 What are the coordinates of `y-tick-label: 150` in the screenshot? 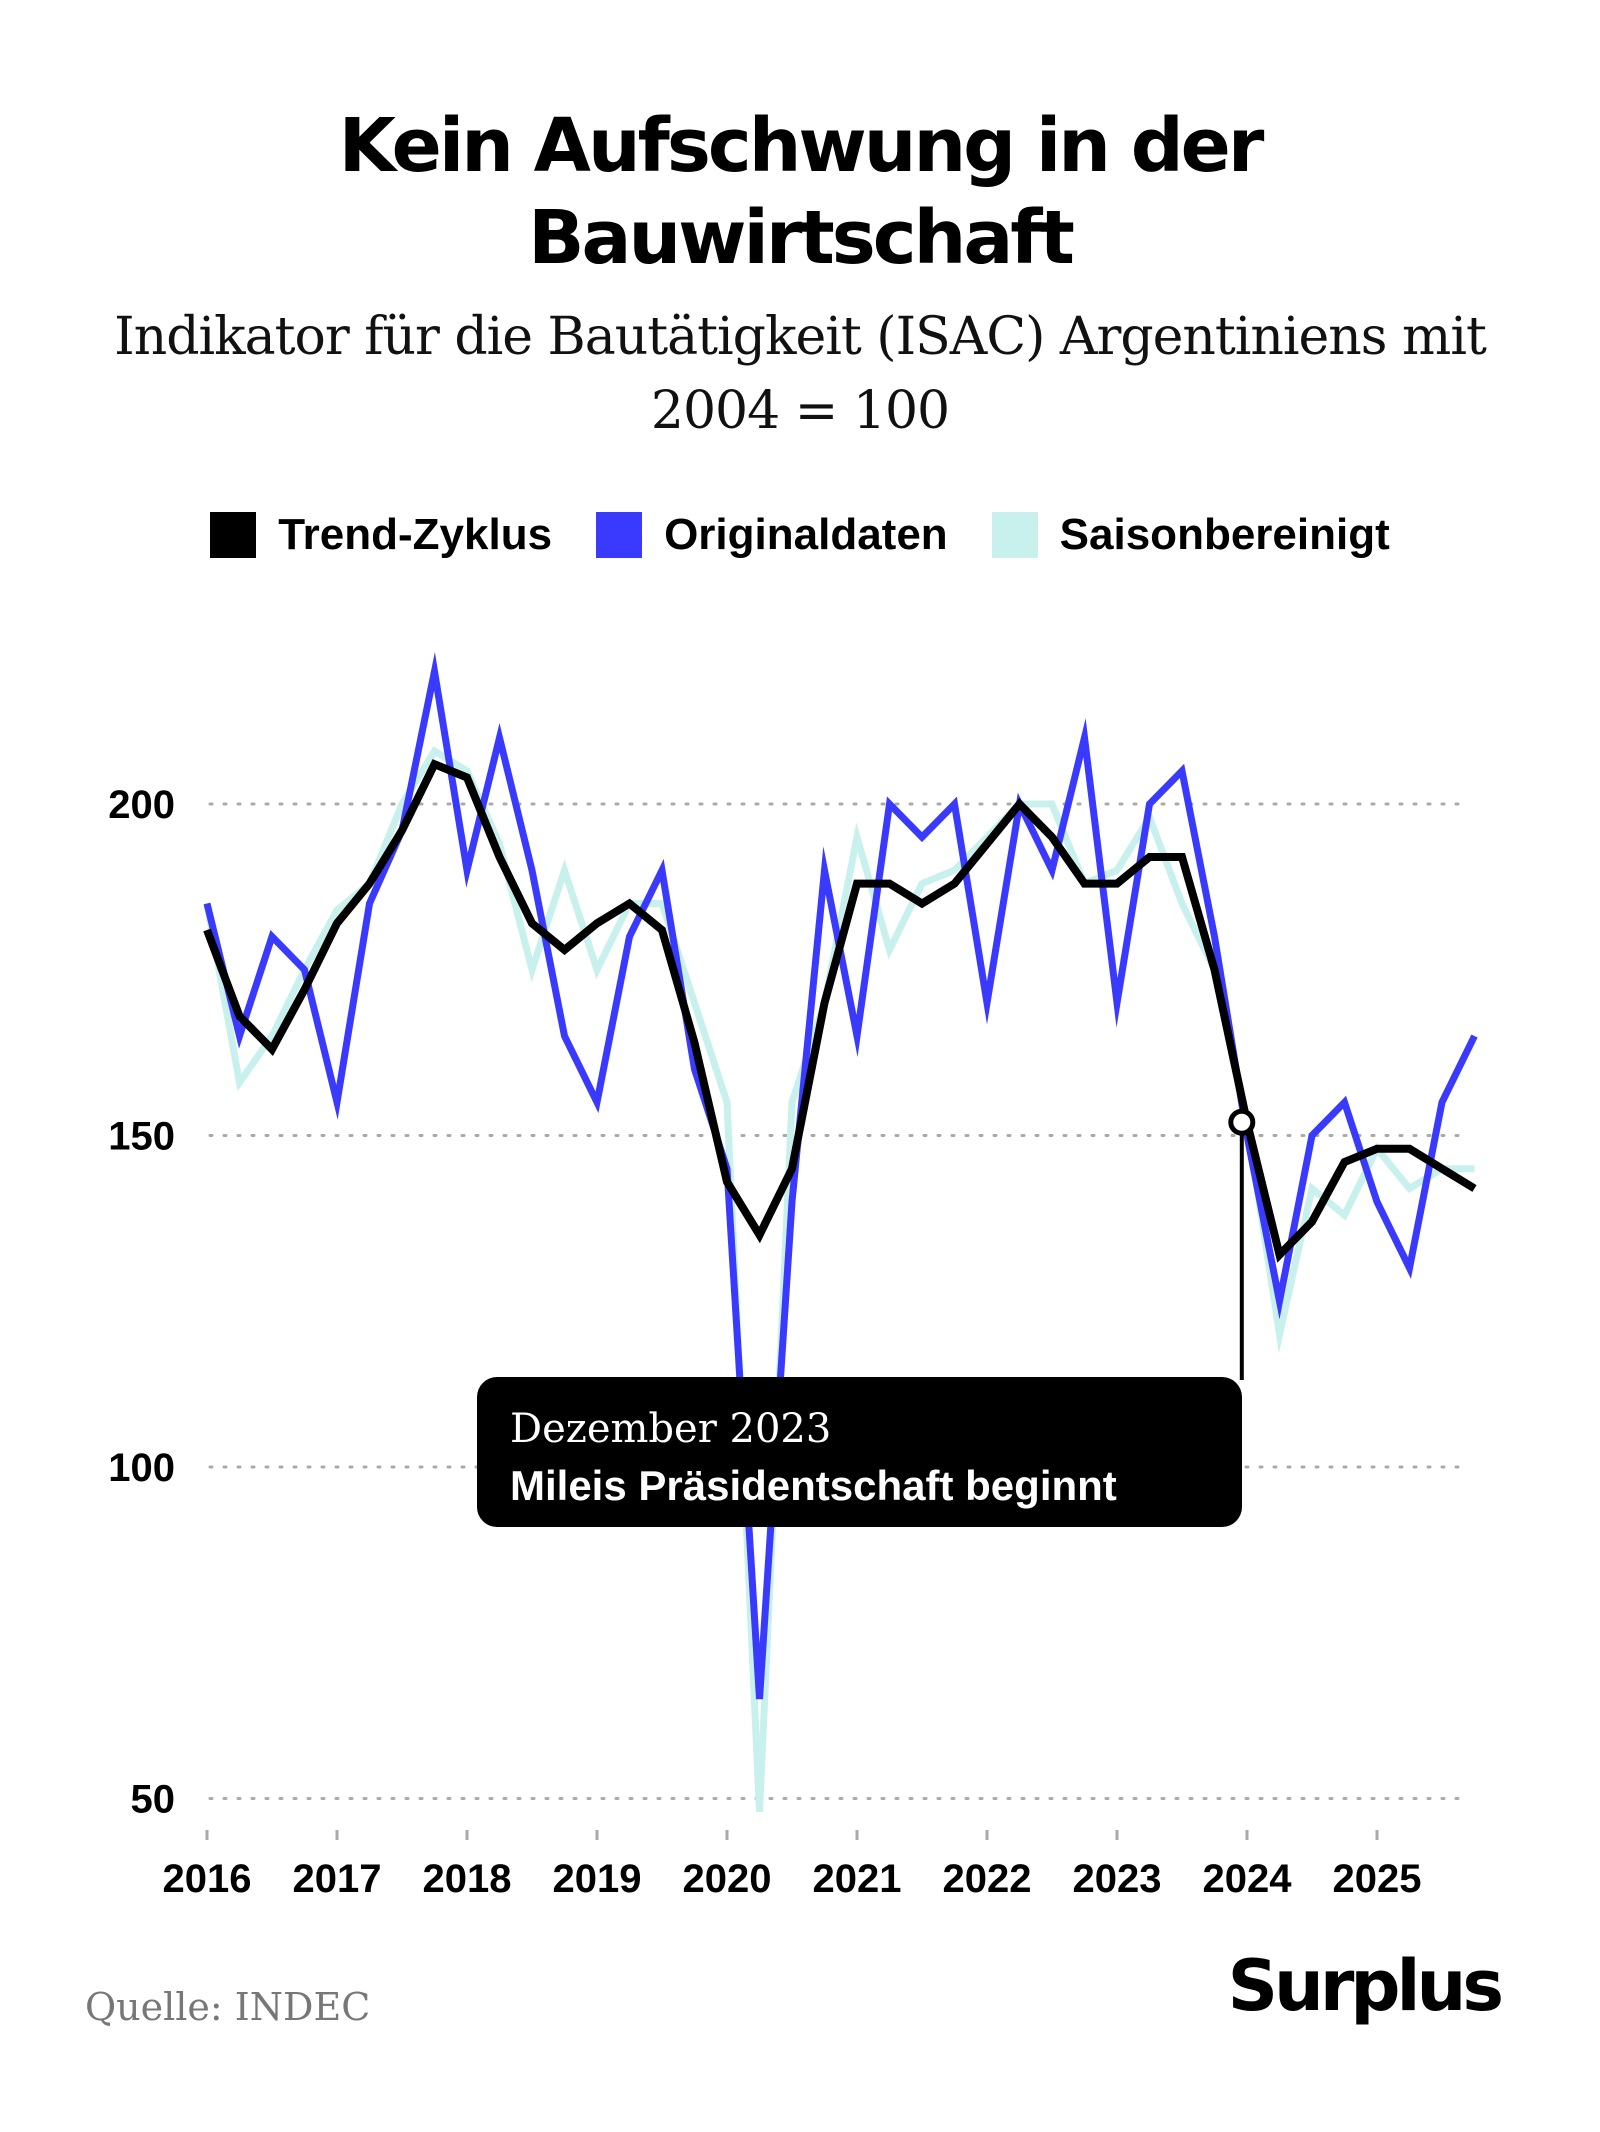 It's located at (141, 1137).